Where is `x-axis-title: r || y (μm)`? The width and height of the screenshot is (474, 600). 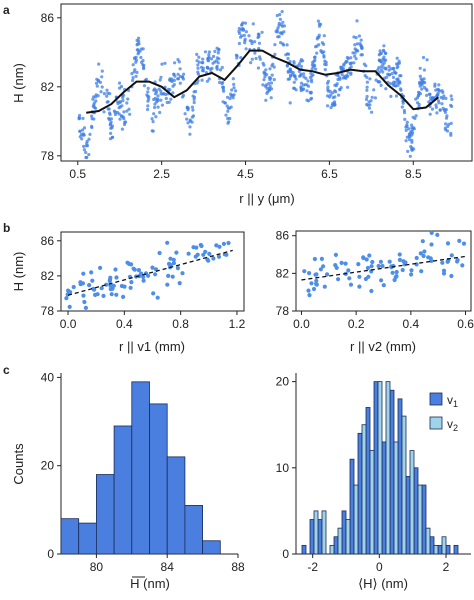 x-axis-title: r || y (μm) is located at coordinates (266, 198).